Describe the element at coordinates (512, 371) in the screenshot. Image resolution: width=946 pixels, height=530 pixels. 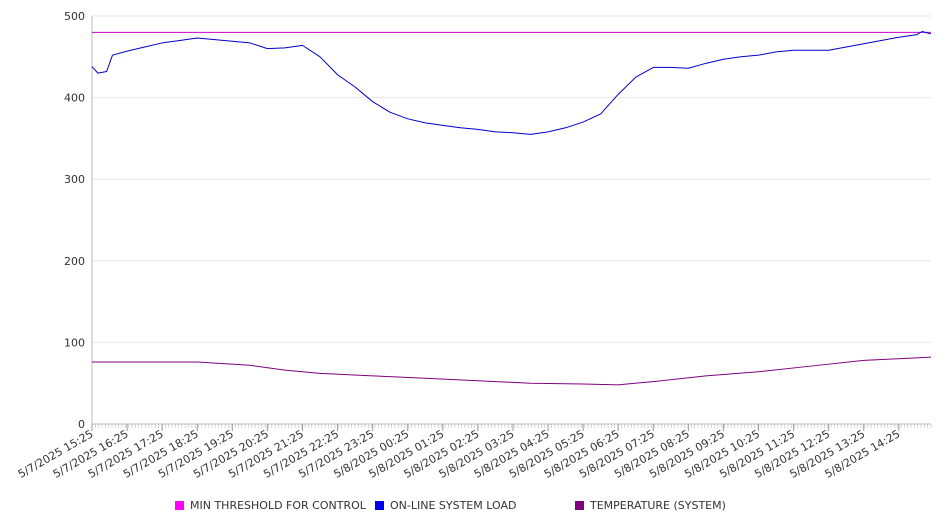
I see `series-line-temperature-system` at that location.